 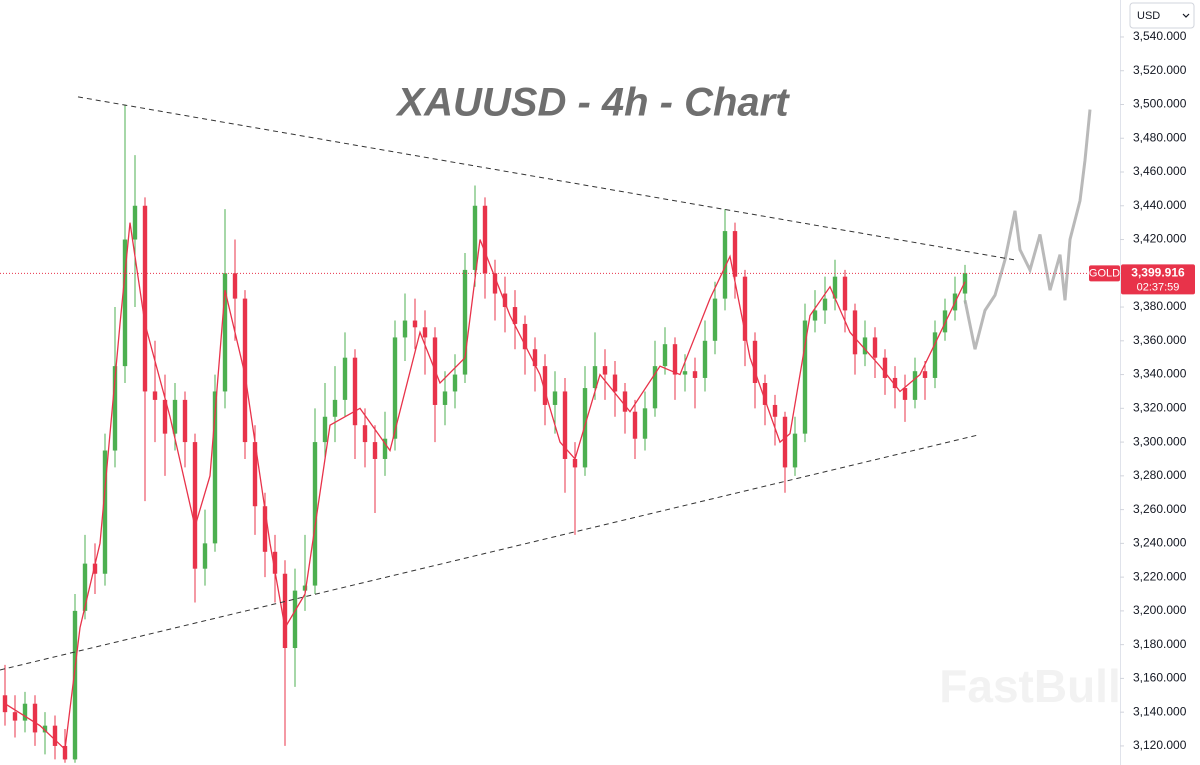 What do you see at coordinates (1029, 686) in the screenshot?
I see `watermark: FastBull` at bounding box center [1029, 686].